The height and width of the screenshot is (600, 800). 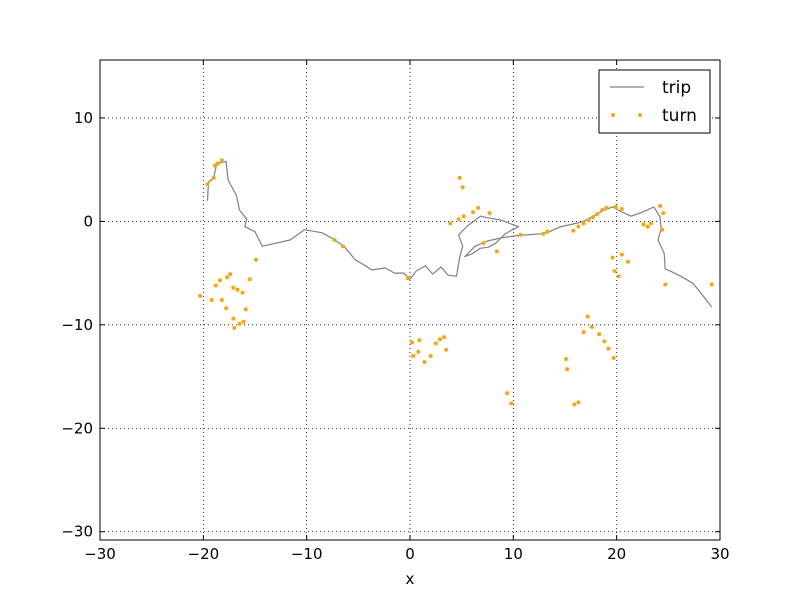 What do you see at coordinates (77, 428) in the screenshot?
I see `y-tick-label: −20` at bounding box center [77, 428].